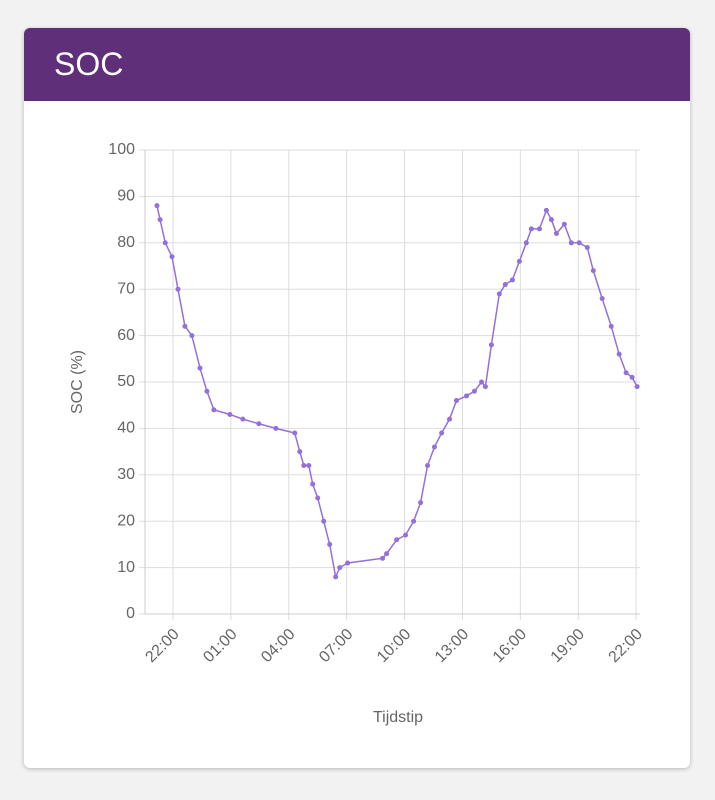  What do you see at coordinates (126, 567) in the screenshot?
I see `y-tick-label: 10` at bounding box center [126, 567].